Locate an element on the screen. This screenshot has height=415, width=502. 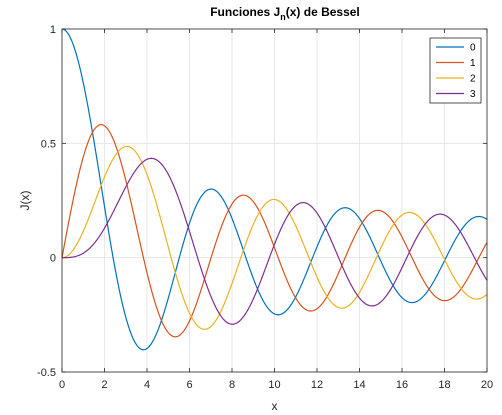
legend: 0 1 2 3 is located at coordinates (455, 70).